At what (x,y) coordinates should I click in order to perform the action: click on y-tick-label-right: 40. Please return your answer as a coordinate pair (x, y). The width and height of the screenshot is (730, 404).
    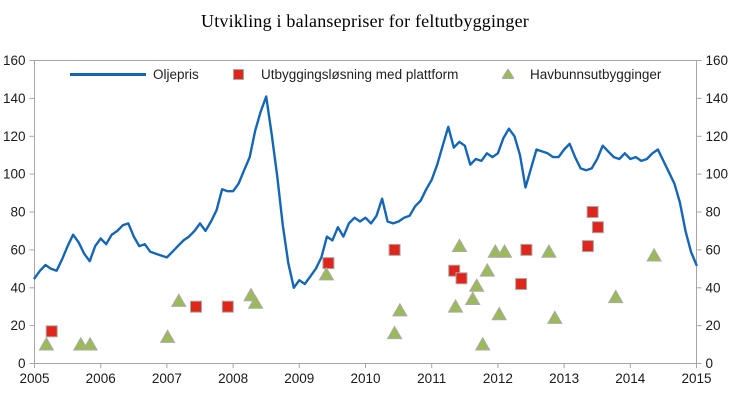
    Looking at the image, I should click on (713, 287).